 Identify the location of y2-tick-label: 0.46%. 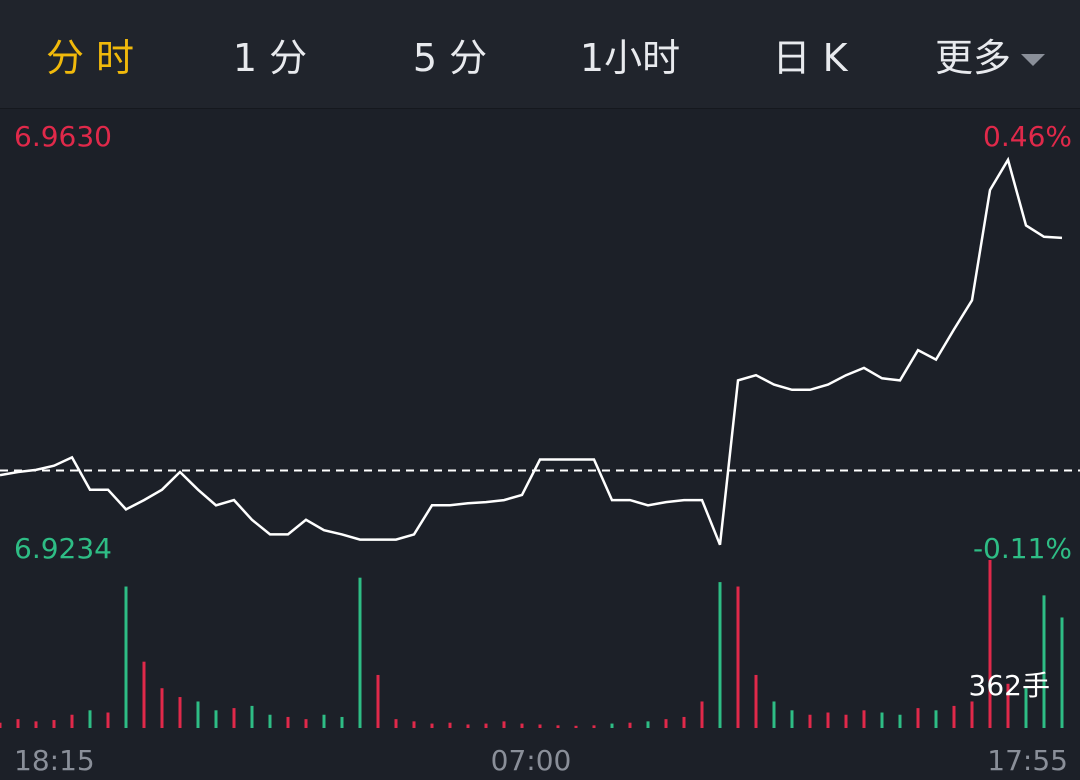
(1027, 136).